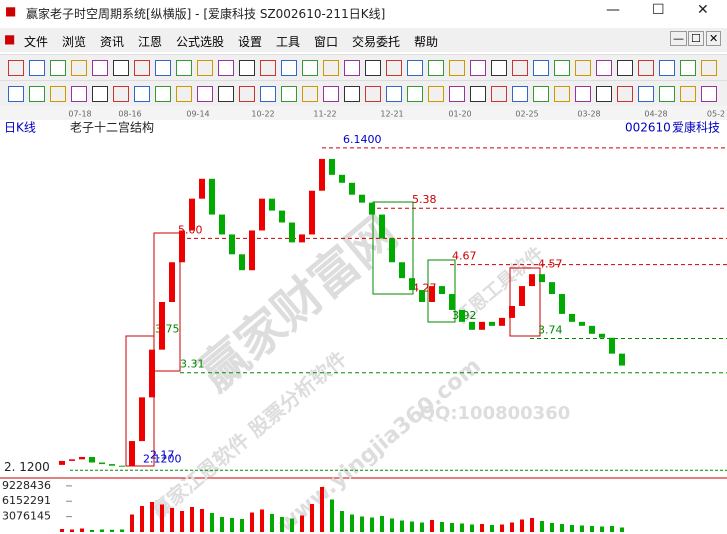 This screenshot has width=727, height=534. I want to click on maximize: ☐, so click(658, 10).